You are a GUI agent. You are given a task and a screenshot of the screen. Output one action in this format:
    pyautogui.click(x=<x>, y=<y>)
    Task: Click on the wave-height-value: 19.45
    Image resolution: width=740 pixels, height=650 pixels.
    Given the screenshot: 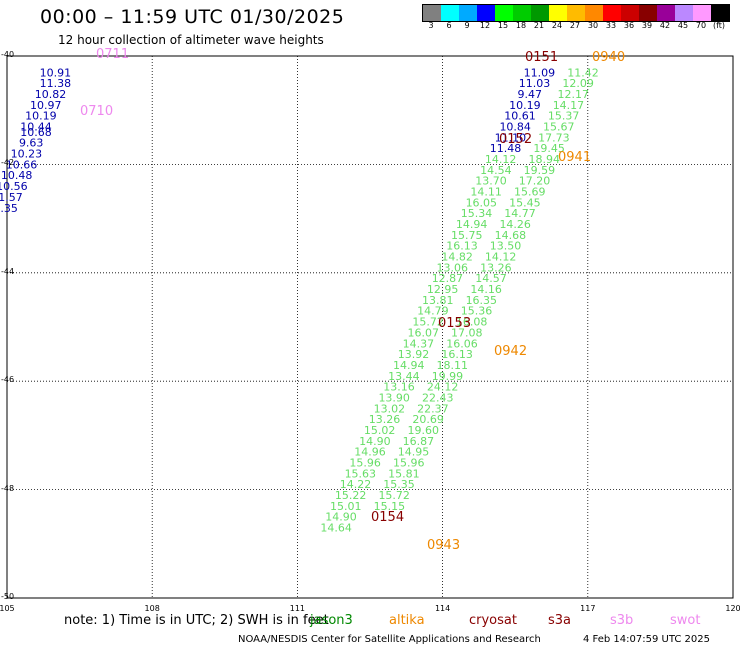 What is the action you would take?
    pyautogui.click(x=549, y=148)
    